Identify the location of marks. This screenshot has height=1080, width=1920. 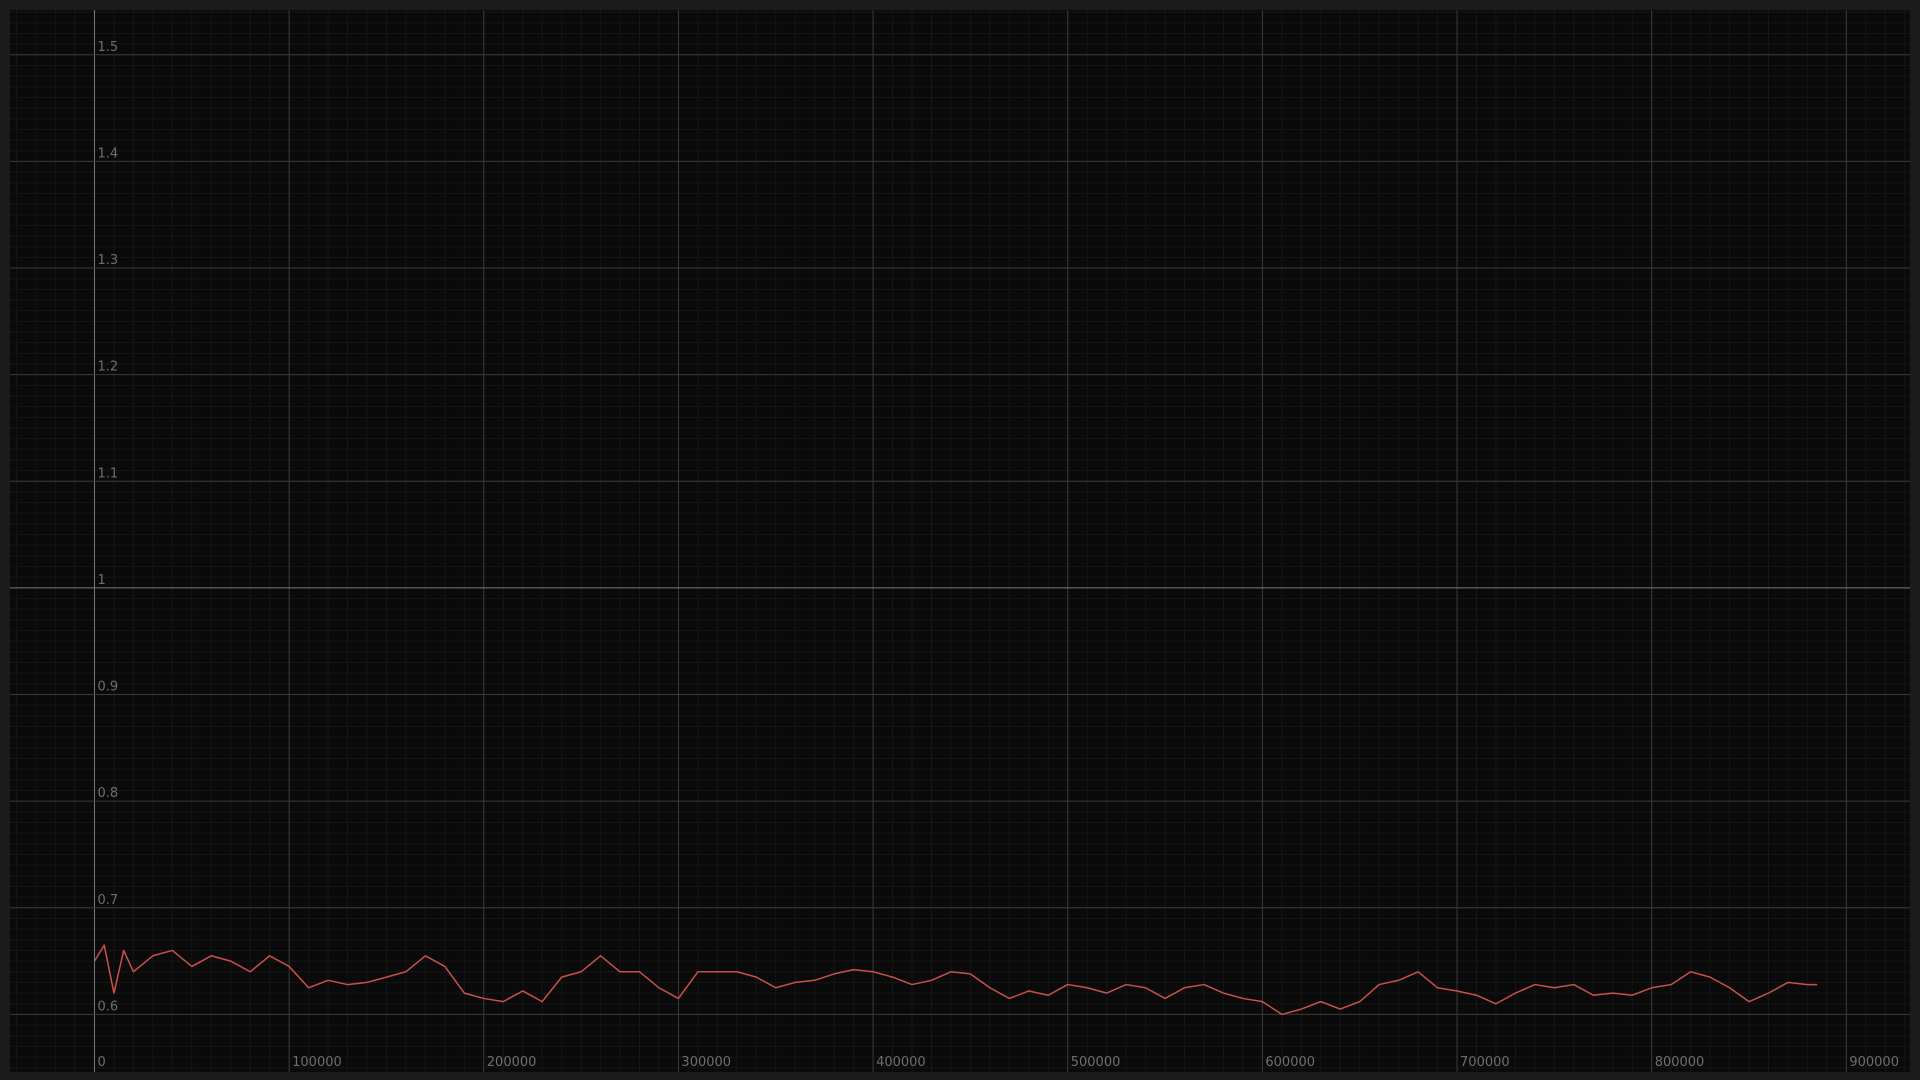
(955, 980).